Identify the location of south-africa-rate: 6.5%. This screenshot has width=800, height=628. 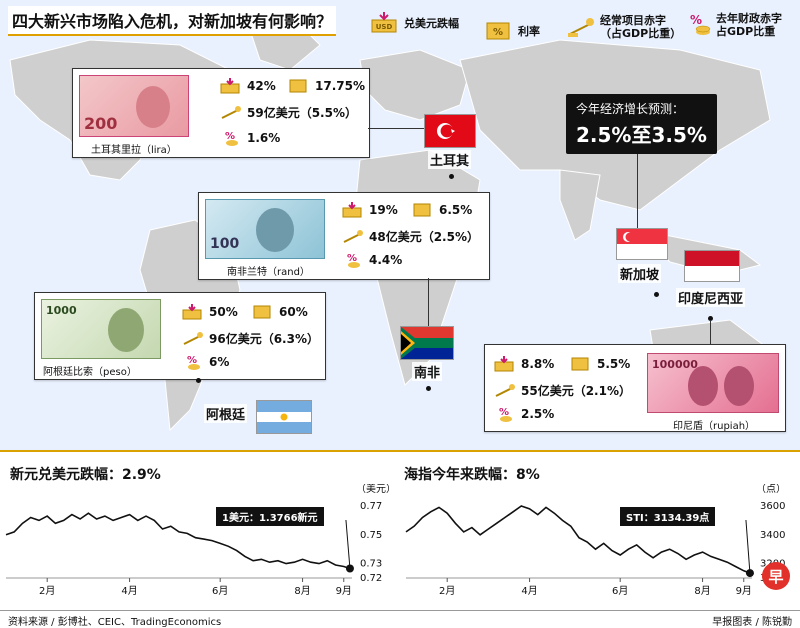
(441, 210).